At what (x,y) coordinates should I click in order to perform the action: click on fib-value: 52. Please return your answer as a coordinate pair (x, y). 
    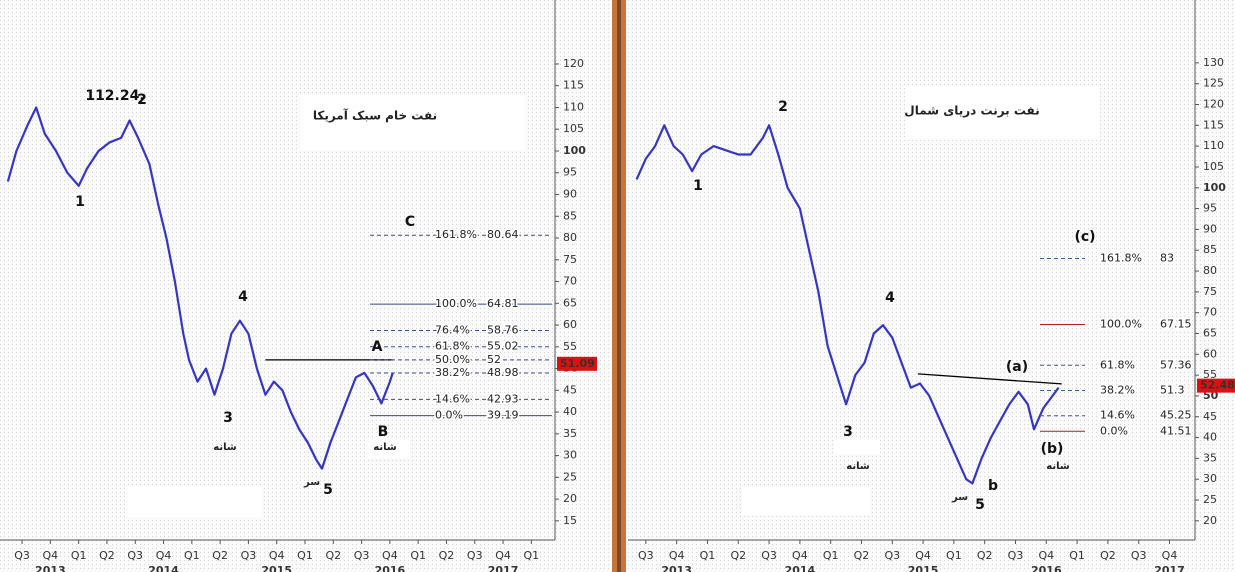
    Looking at the image, I should click on (494, 359).